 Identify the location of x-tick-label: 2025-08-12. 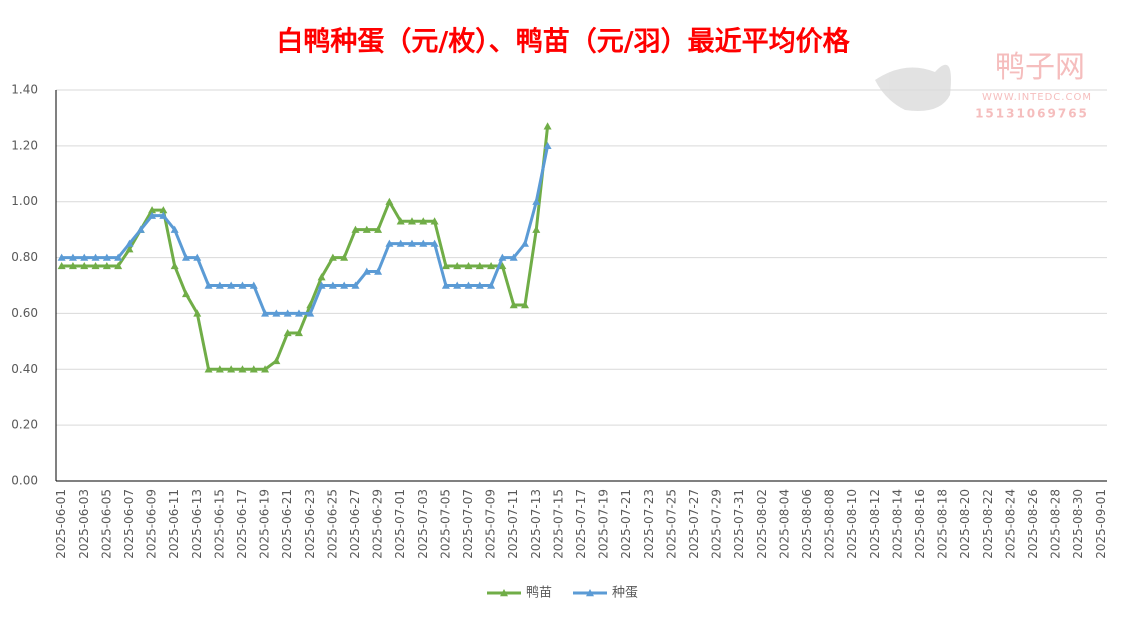
(875, 524).